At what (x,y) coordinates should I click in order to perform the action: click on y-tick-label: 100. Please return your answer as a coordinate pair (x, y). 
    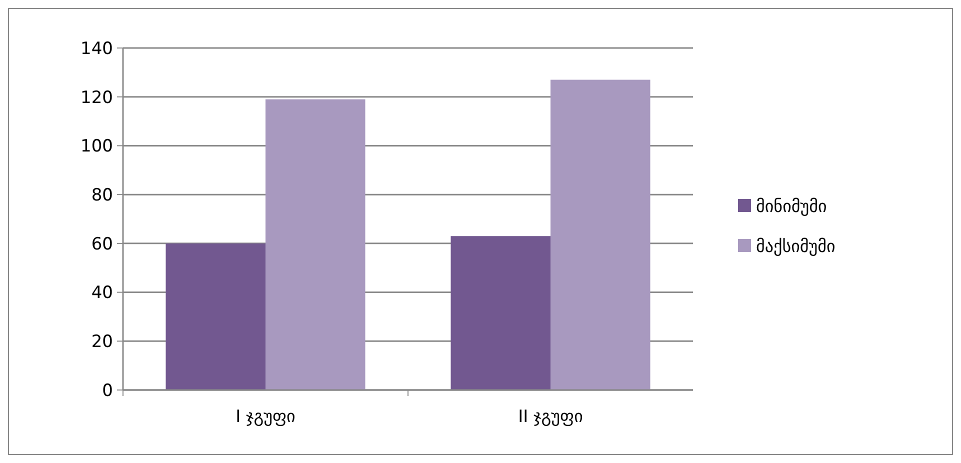
    Looking at the image, I should click on (96, 146).